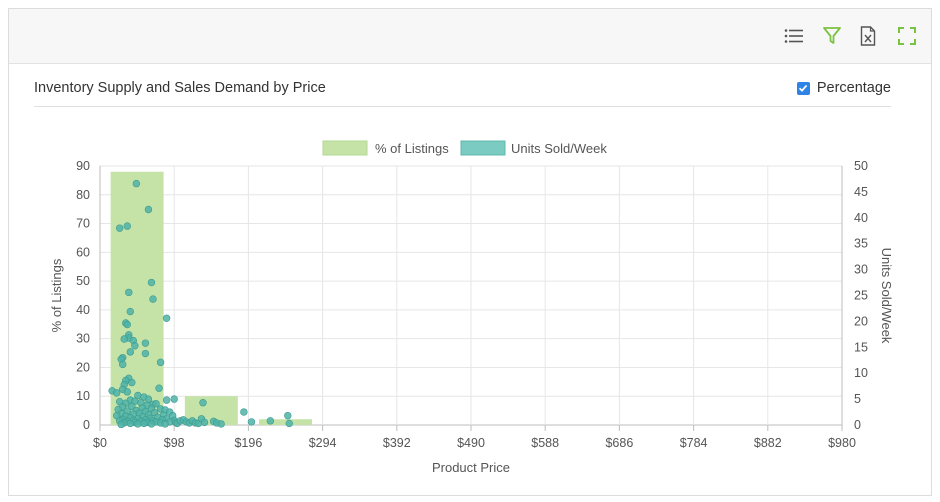 Image resolution: width=940 pixels, height=502 pixels. Describe the element at coordinates (545, 443) in the screenshot. I see `x-tick: $588` at that location.